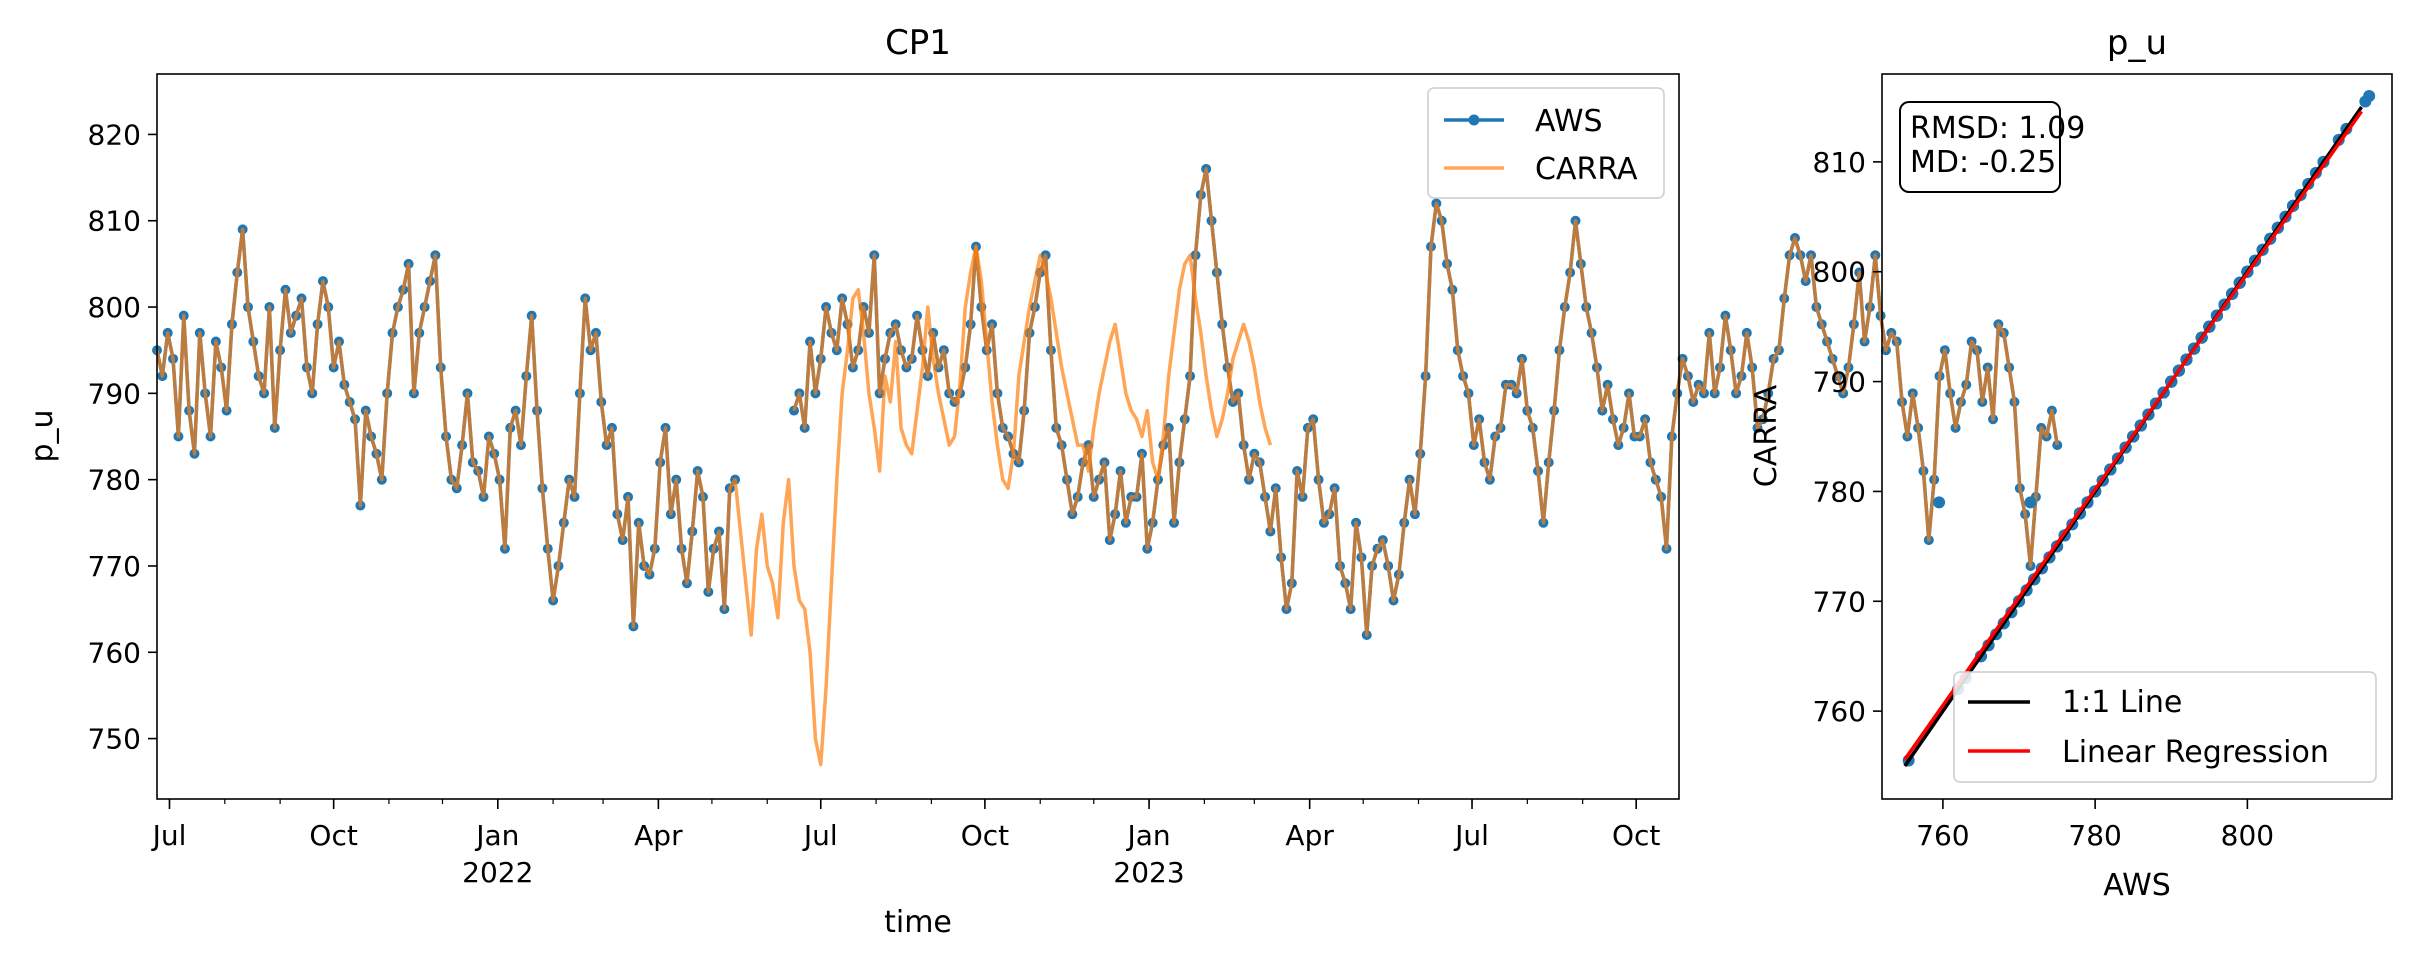 The height and width of the screenshot is (964, 2413). I want to click on x-tick-label: 800, so click(2247, 835).